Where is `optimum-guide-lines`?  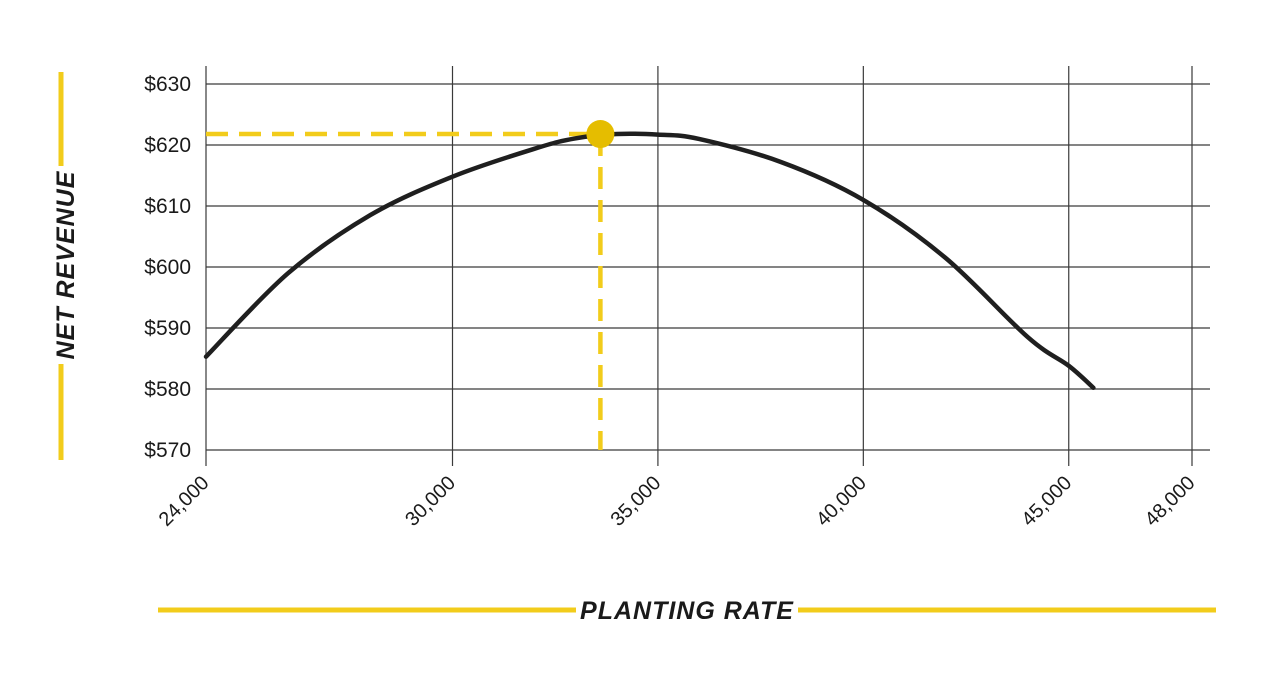 optimum-guide-lines is located at coordinates (404, 290).